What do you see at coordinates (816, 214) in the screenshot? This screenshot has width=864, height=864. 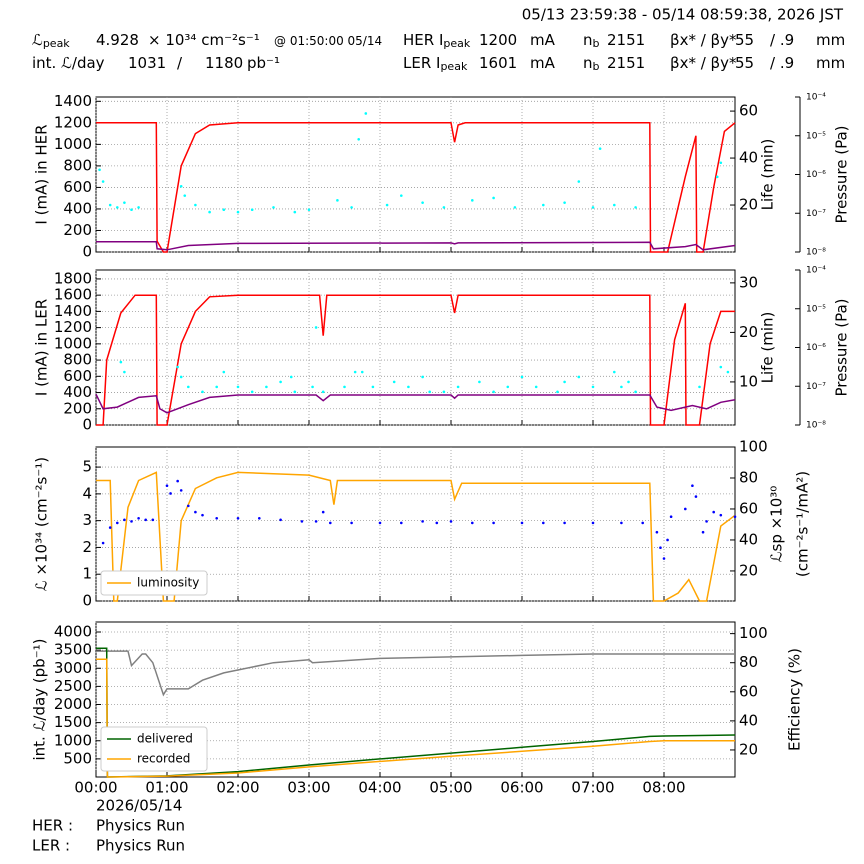 I see `y3-tick-label: 10⁻⁷` at bounding box center [816, 214].